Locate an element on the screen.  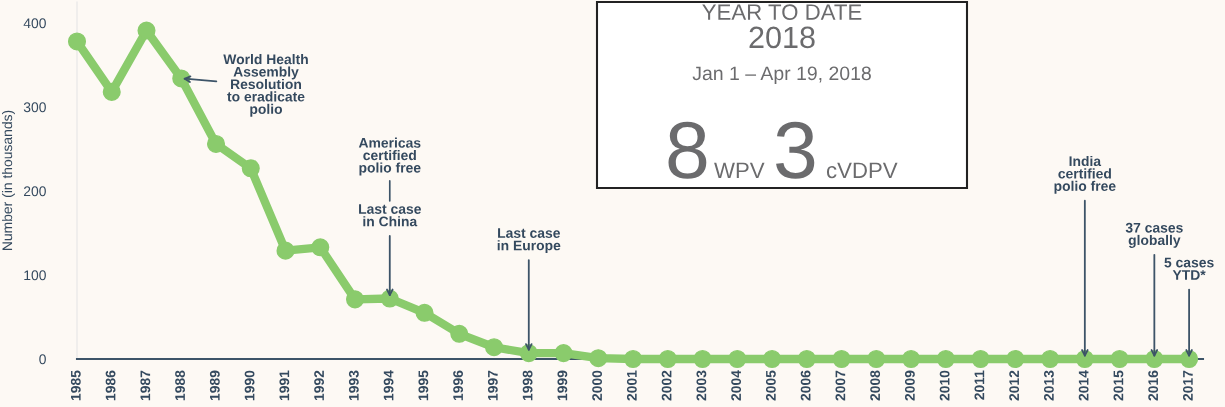
annotation: 5 cases YTD* is located at coordinates (1189, 268).